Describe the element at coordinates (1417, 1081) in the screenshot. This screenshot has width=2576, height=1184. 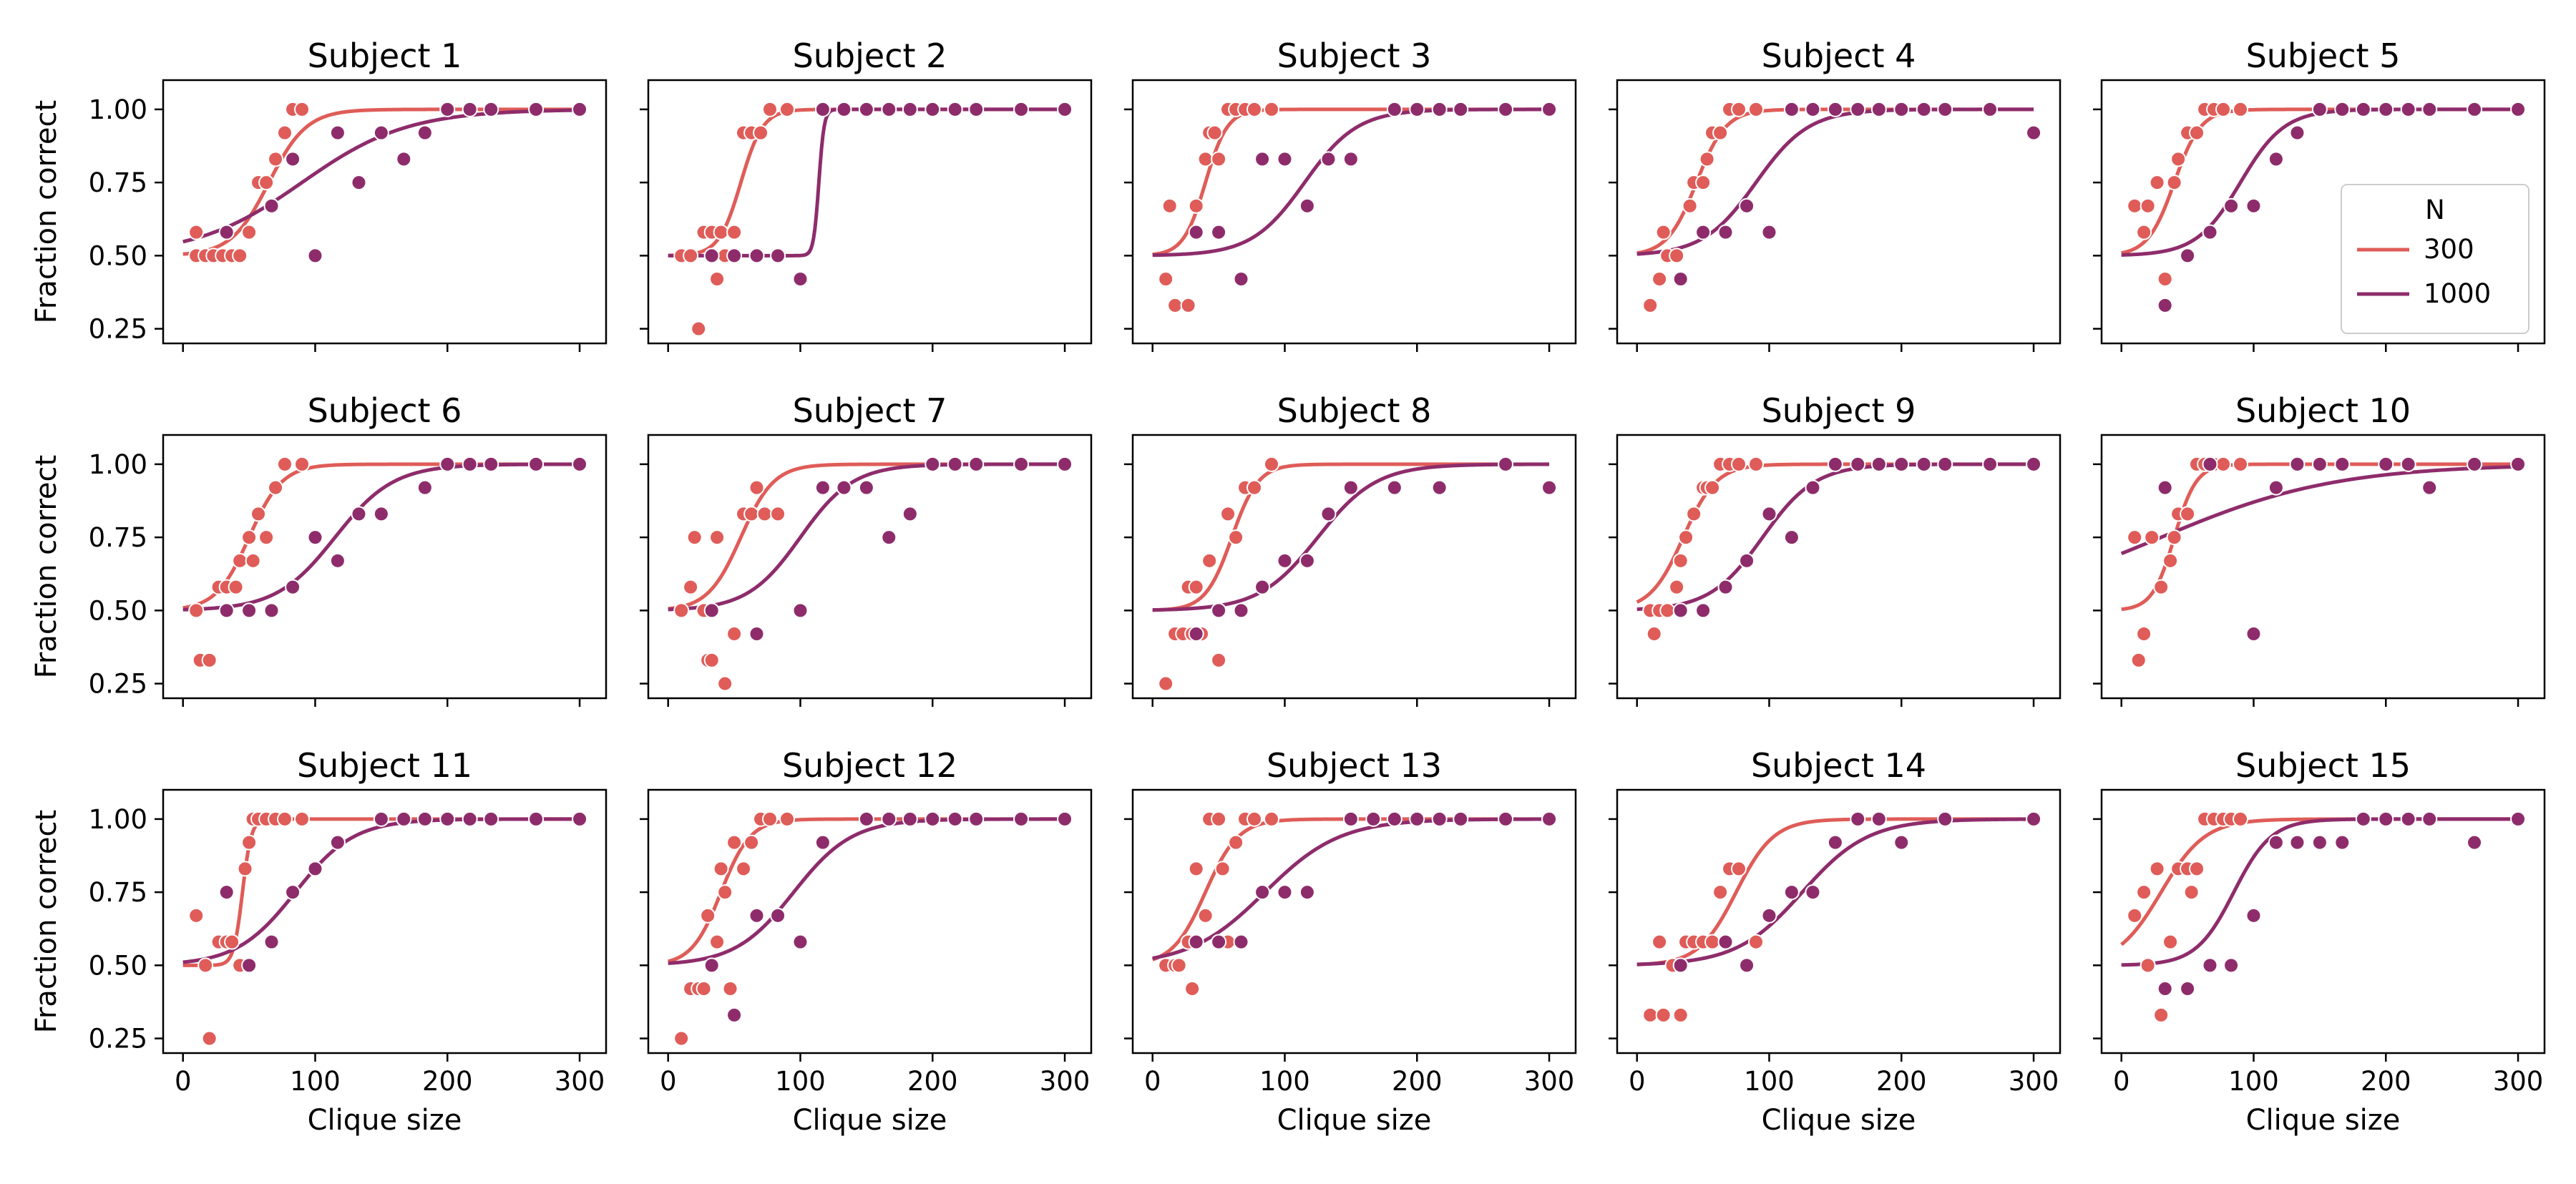
I see `panel-13-xtick-label-2: 200` at that location.